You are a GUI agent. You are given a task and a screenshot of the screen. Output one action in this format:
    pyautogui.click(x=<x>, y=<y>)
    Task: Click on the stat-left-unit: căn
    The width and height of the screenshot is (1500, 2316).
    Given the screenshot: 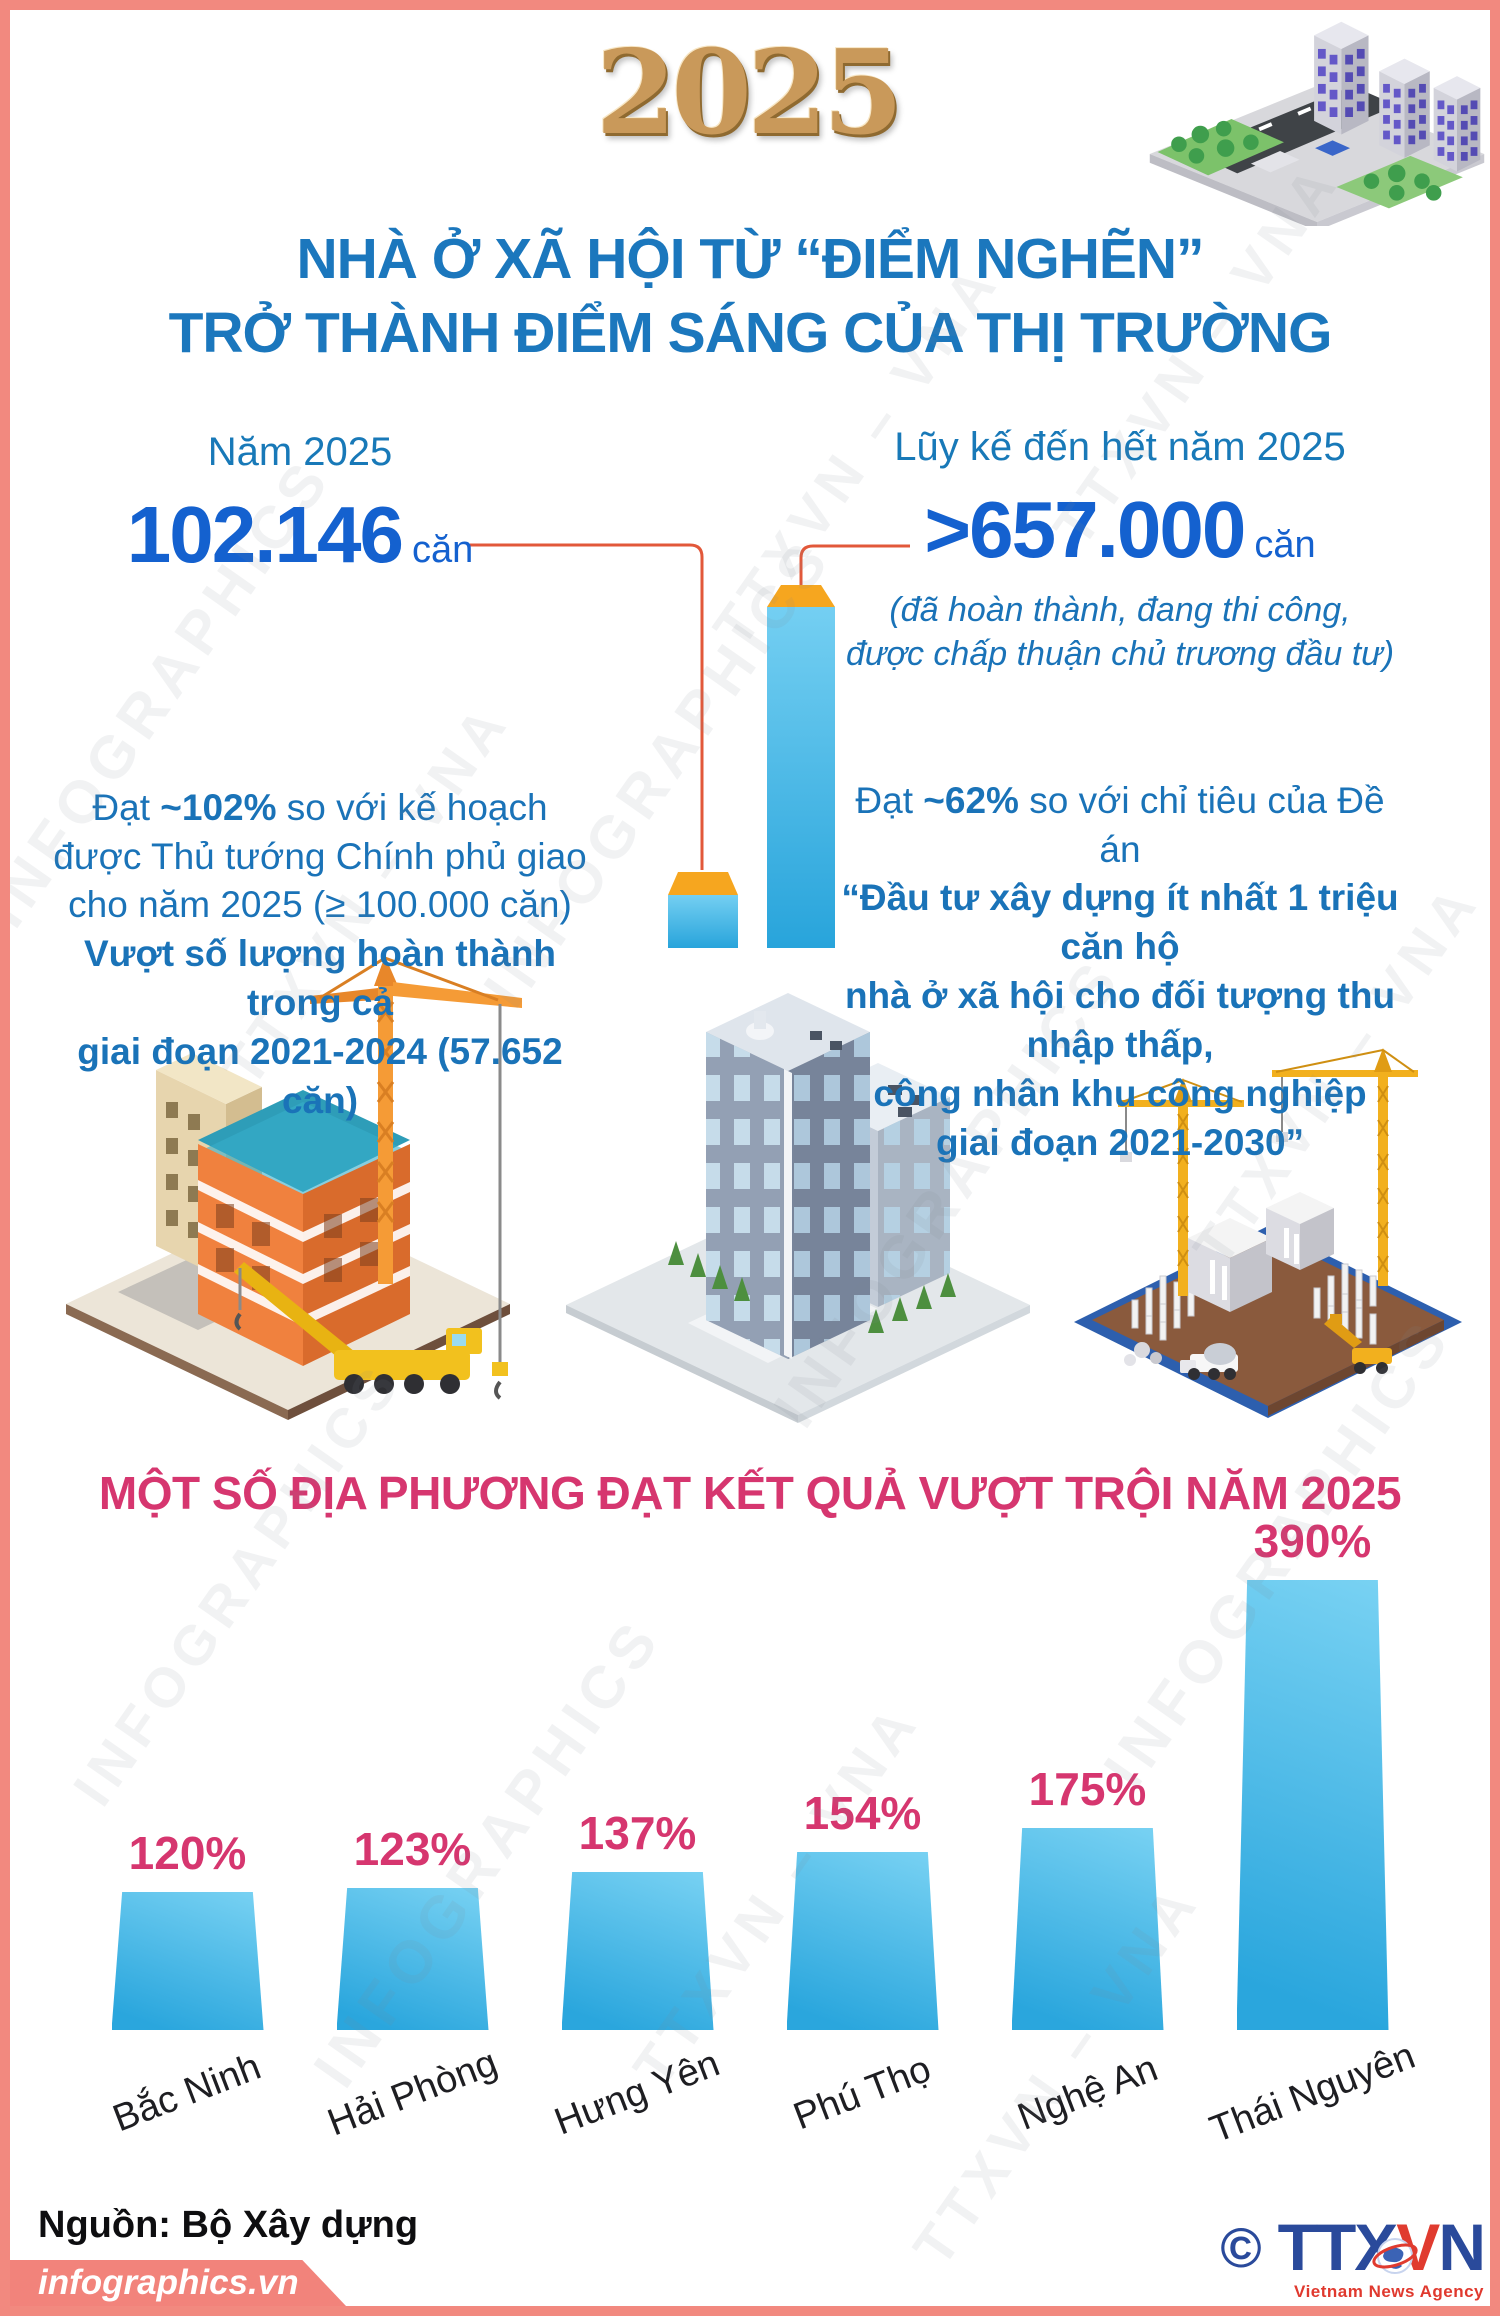 What is the action you would take?
    pyautogui.click(x=442, y=550)
    